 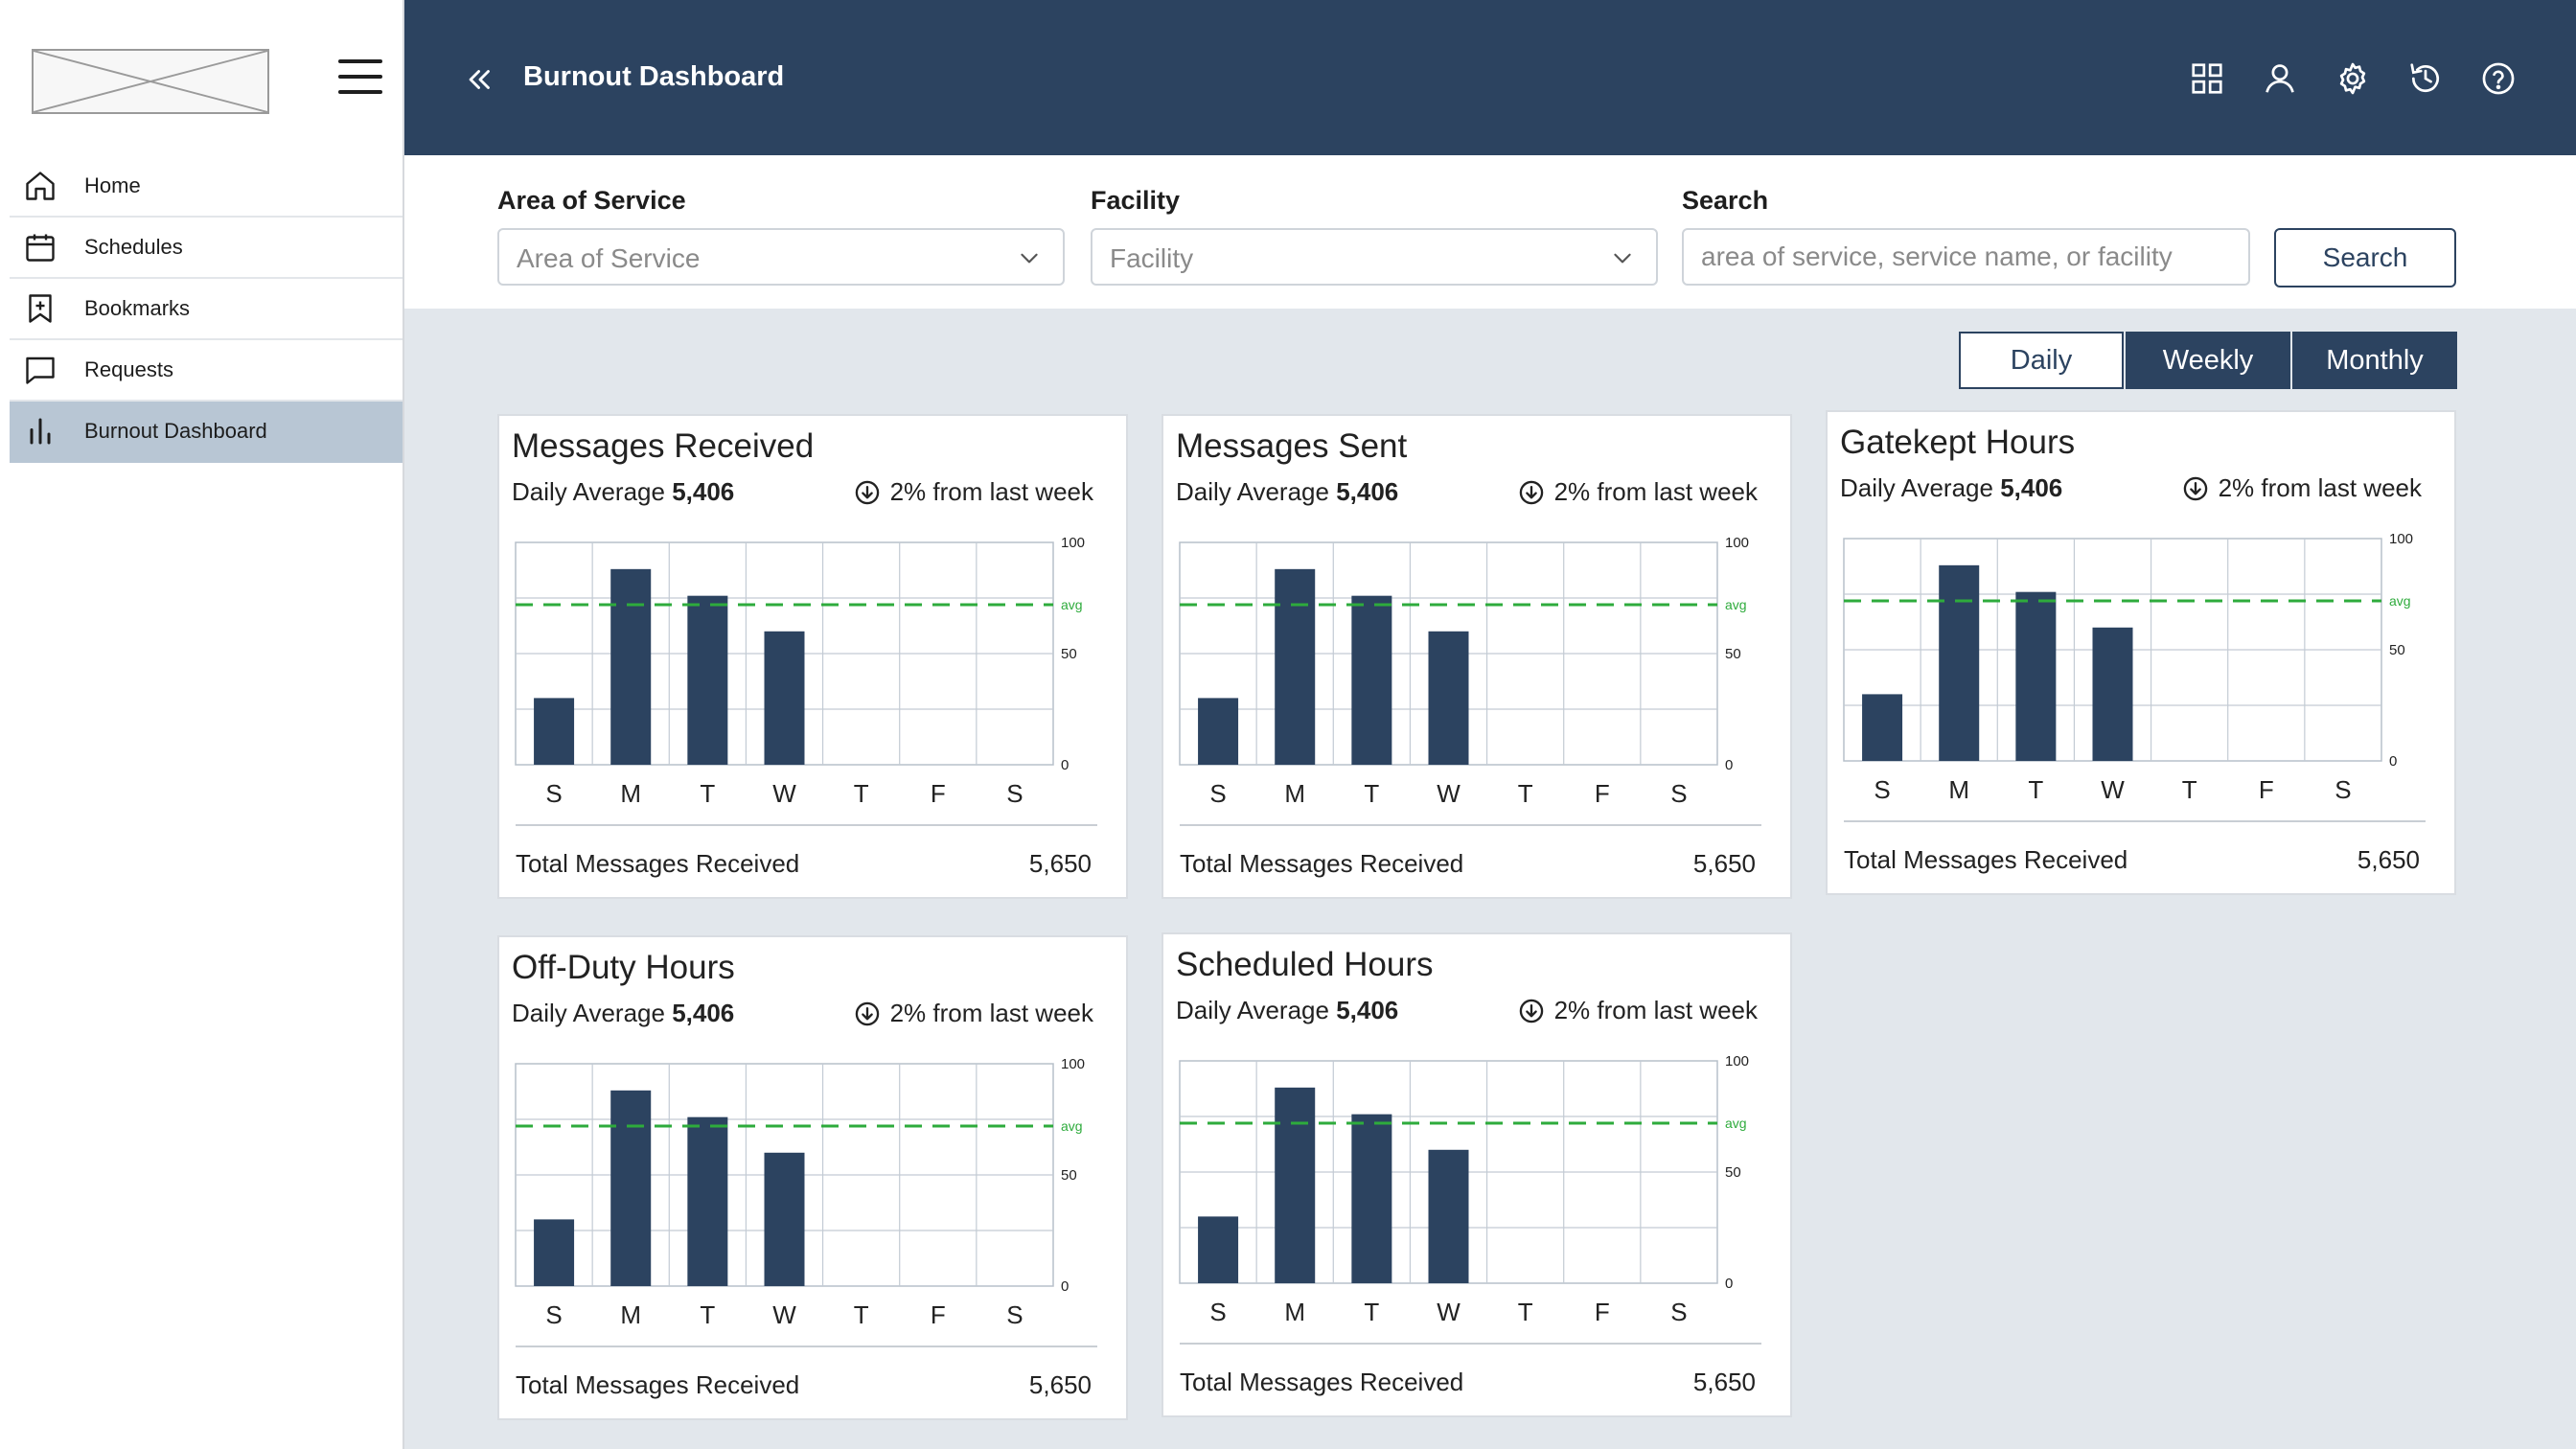 What do you see at coordinates (40, 308) in the screenshot?
I see `bookmark-icon` at bounding box center [40, 308].